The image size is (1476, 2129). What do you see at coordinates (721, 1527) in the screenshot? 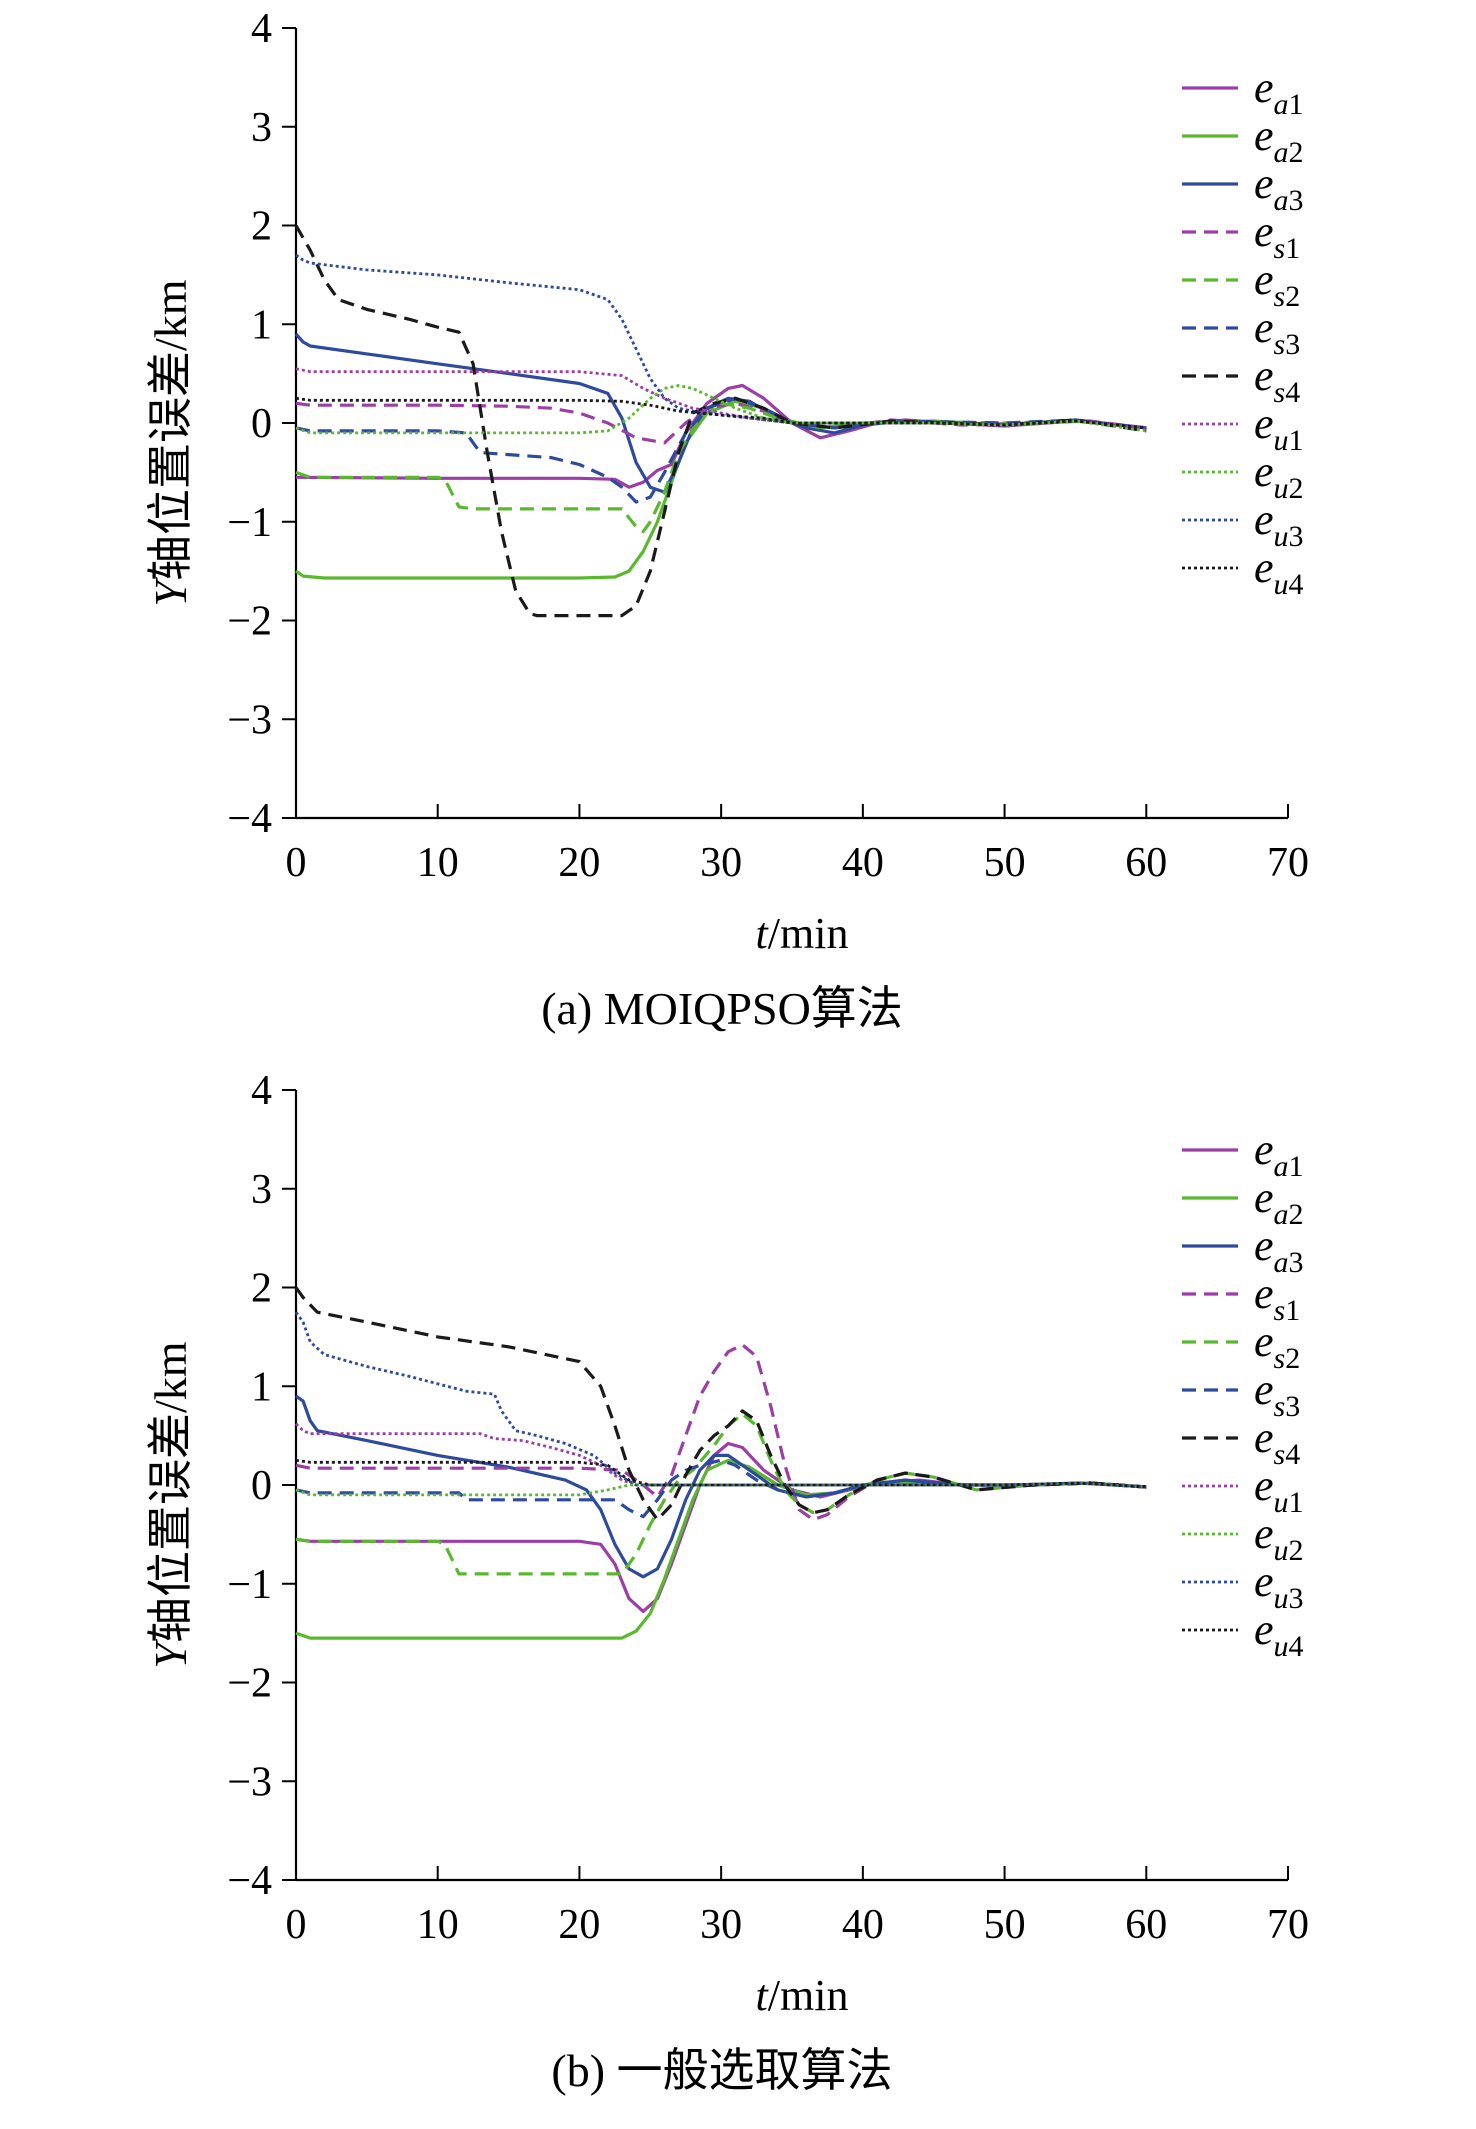
I see `series-line-ea1` at bounding box center [721, 1527].